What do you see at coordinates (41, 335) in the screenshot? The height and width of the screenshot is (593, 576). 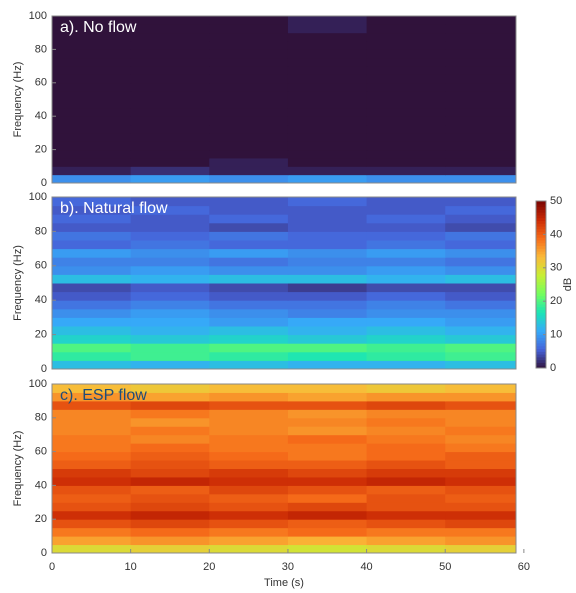 I see `y-tick-label: 20` at bounding box center [41, 335].